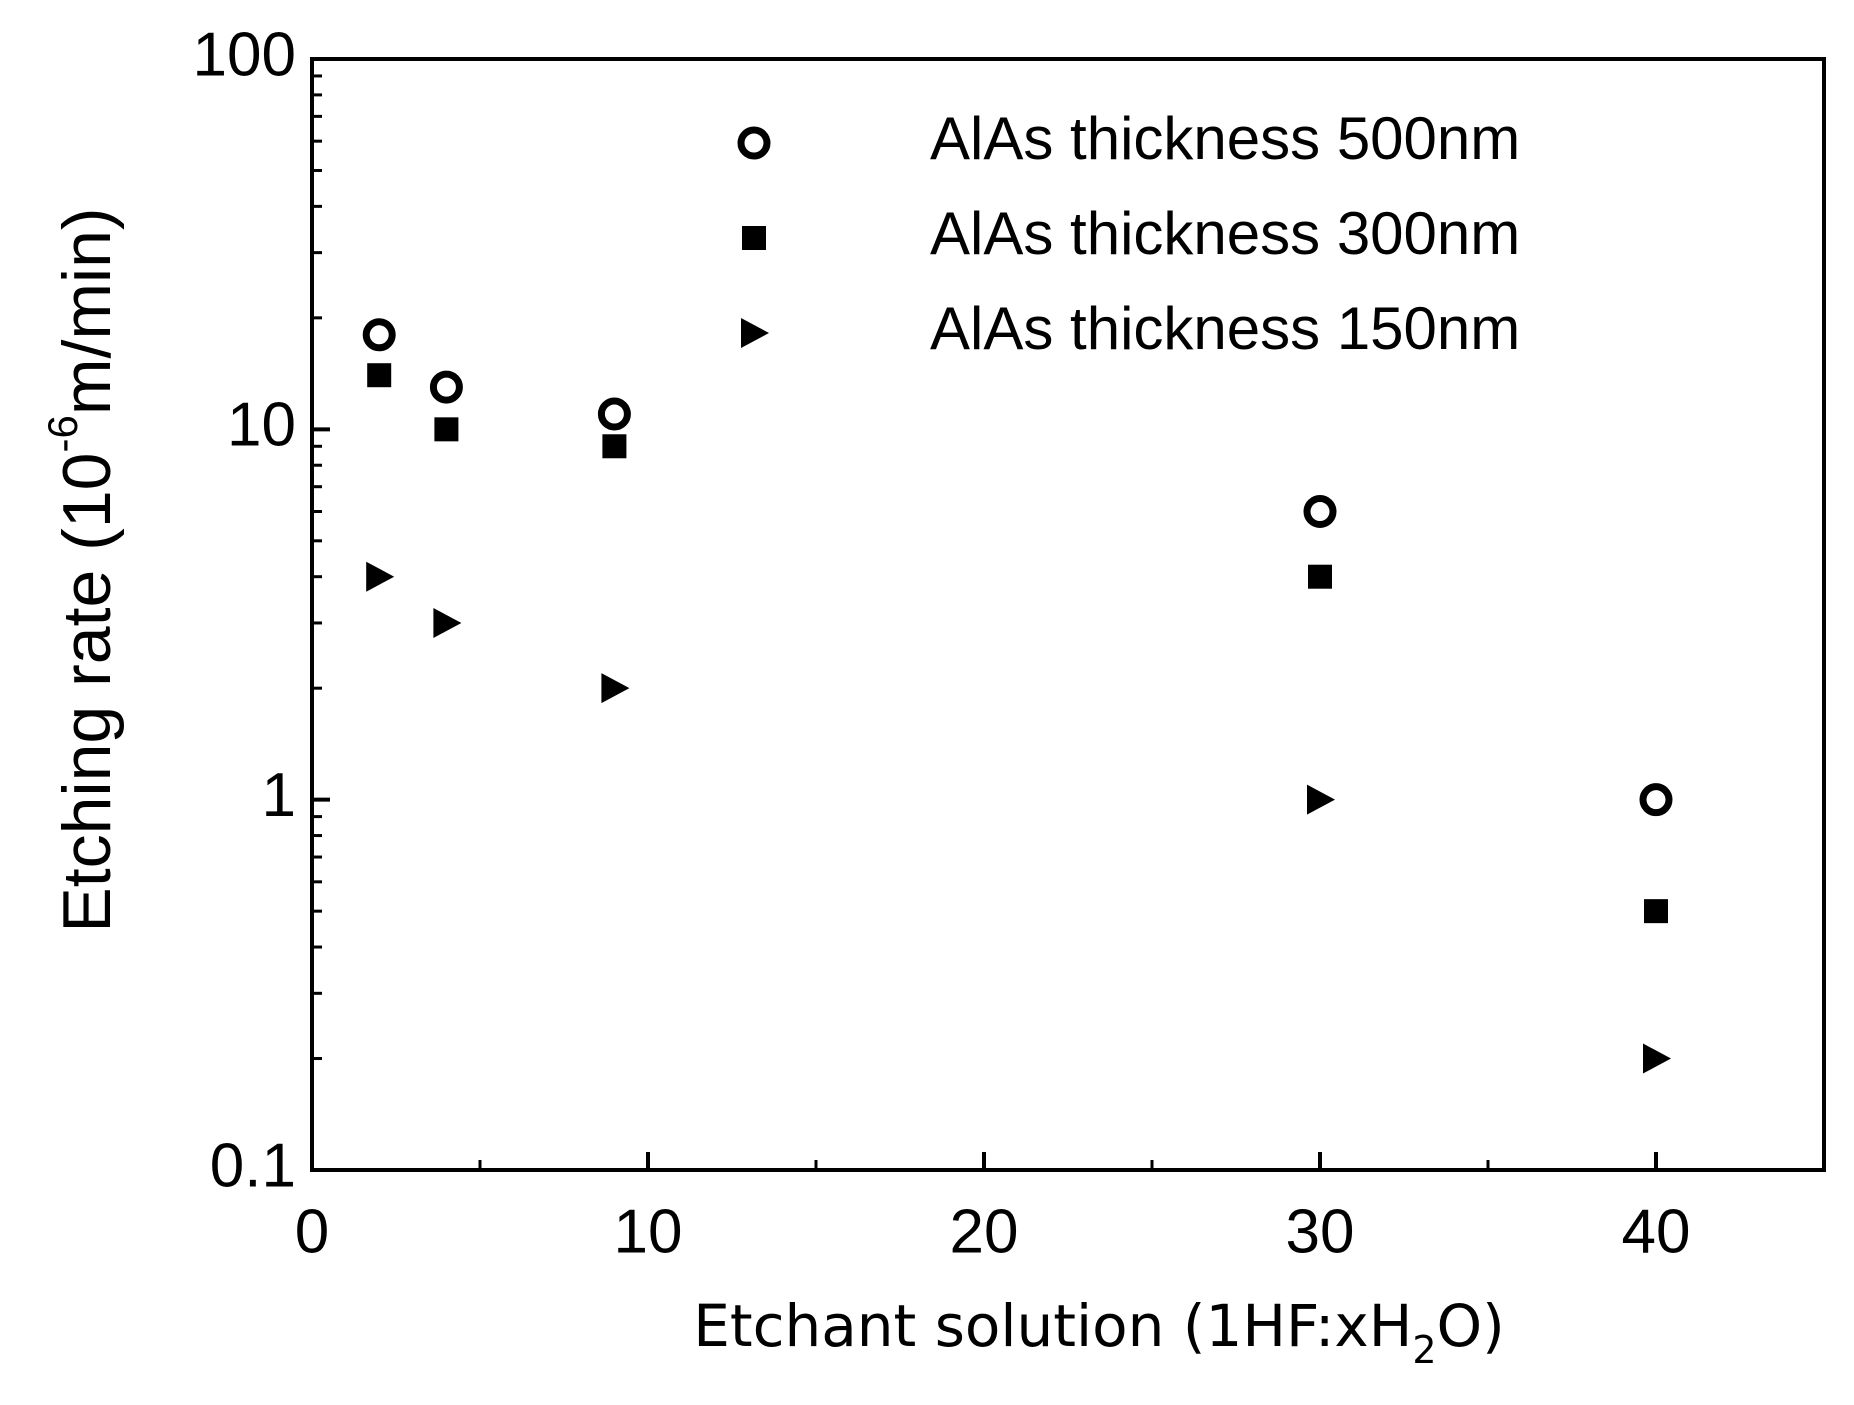  What do you see at coordinates (87, 311) in the screenshot?
I see `y-label-part: m/min)` at bounding box center [87, 311].